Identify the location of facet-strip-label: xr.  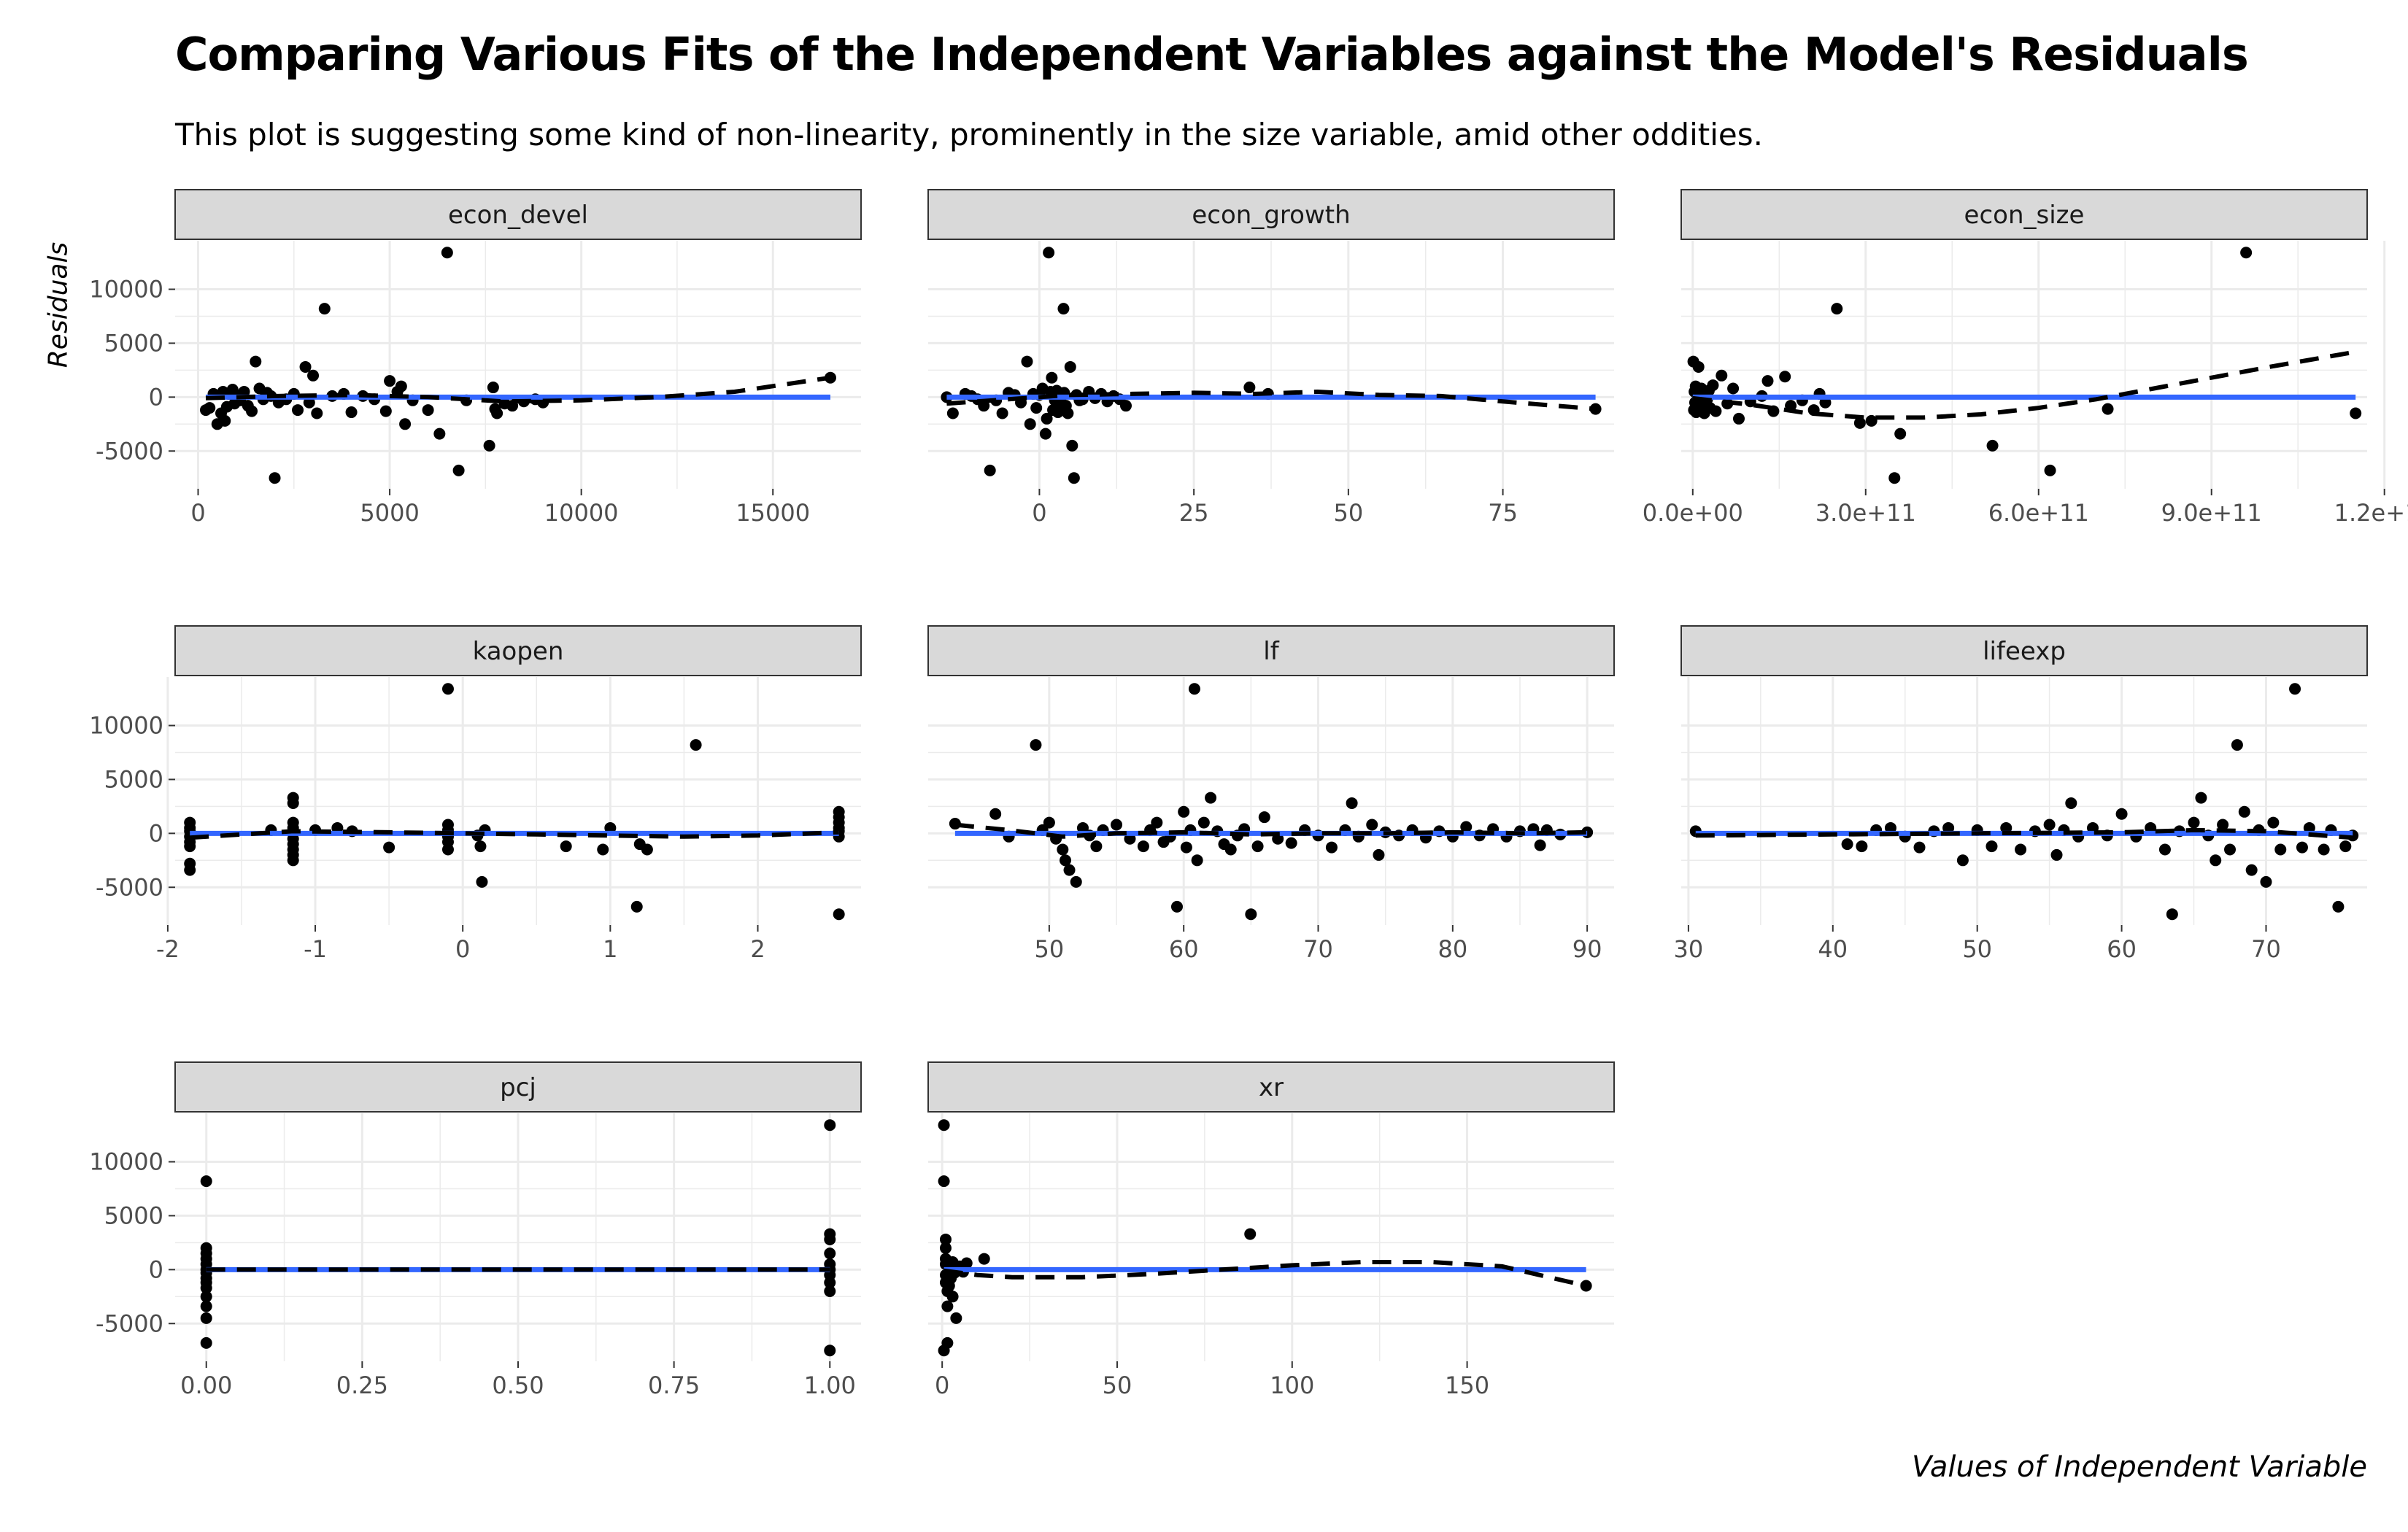
(1271, 1087).